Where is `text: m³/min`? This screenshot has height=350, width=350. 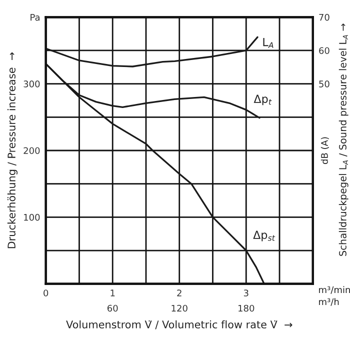
text: m³/min is located at coordinates (334, 290).